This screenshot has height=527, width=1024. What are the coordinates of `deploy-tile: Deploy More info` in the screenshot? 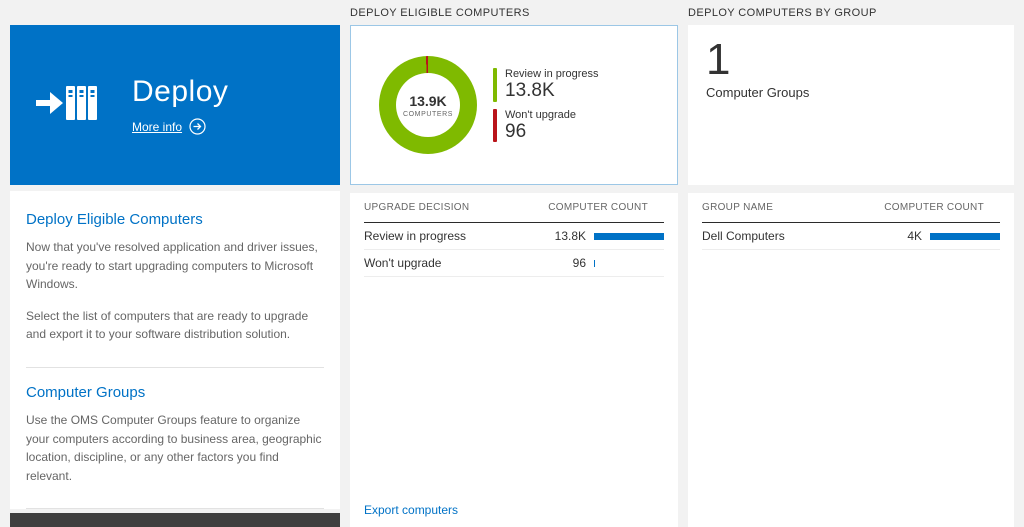 It's located at (175, 105).